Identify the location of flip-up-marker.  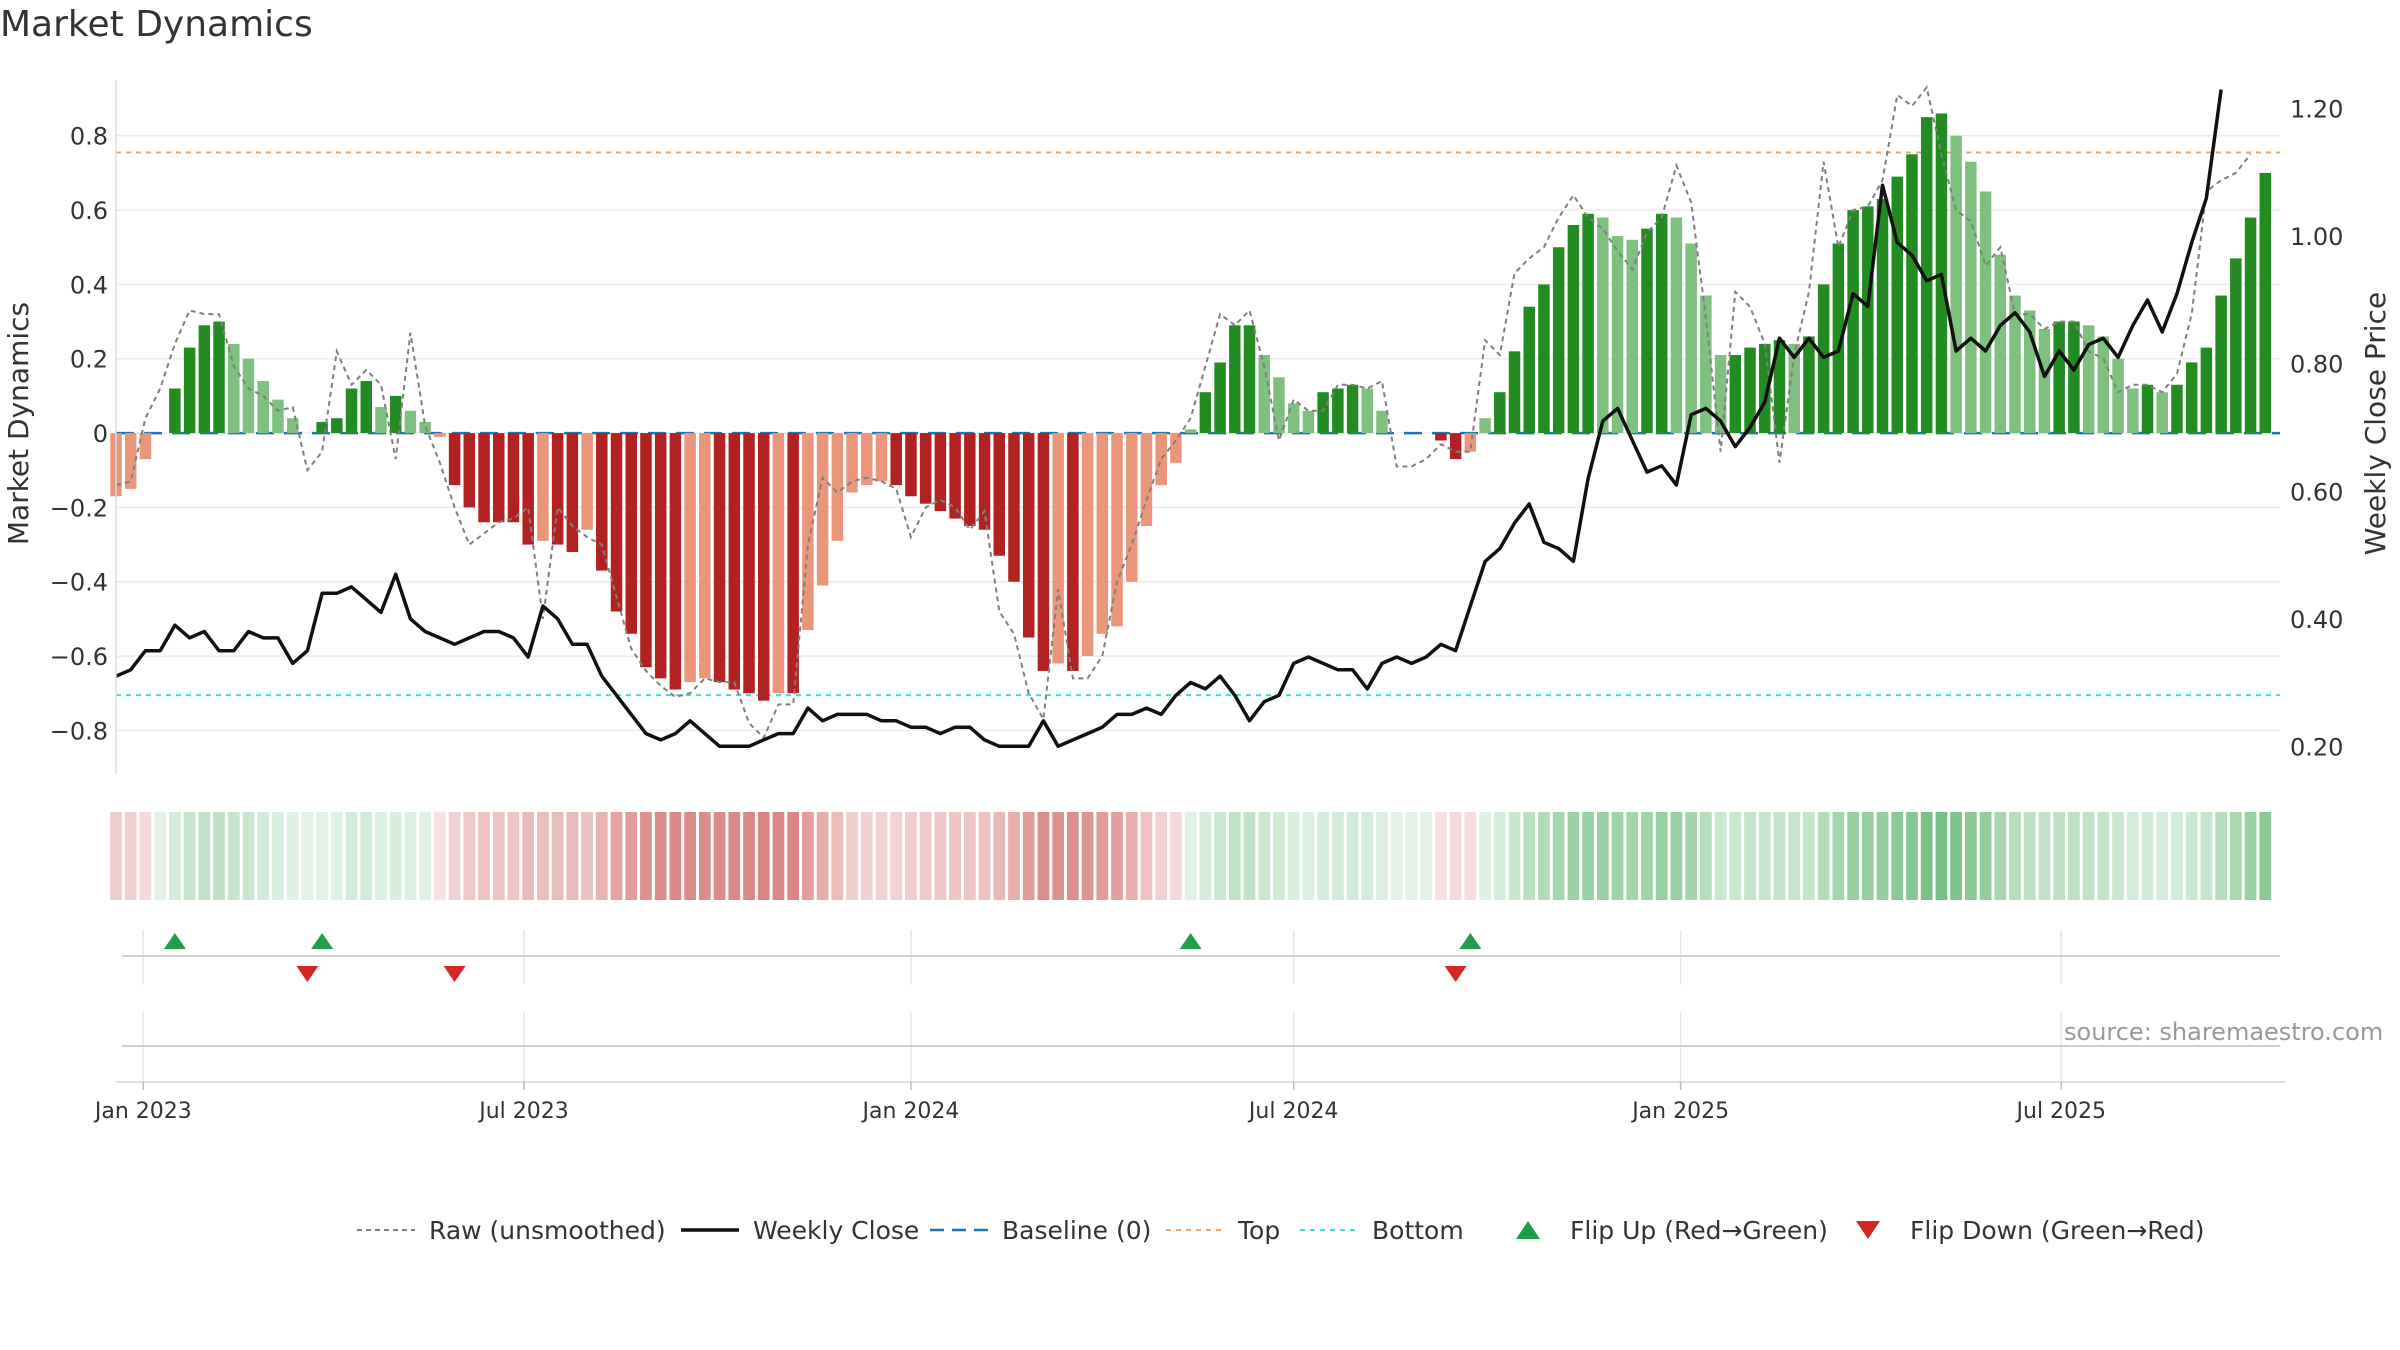
(1190, 941).